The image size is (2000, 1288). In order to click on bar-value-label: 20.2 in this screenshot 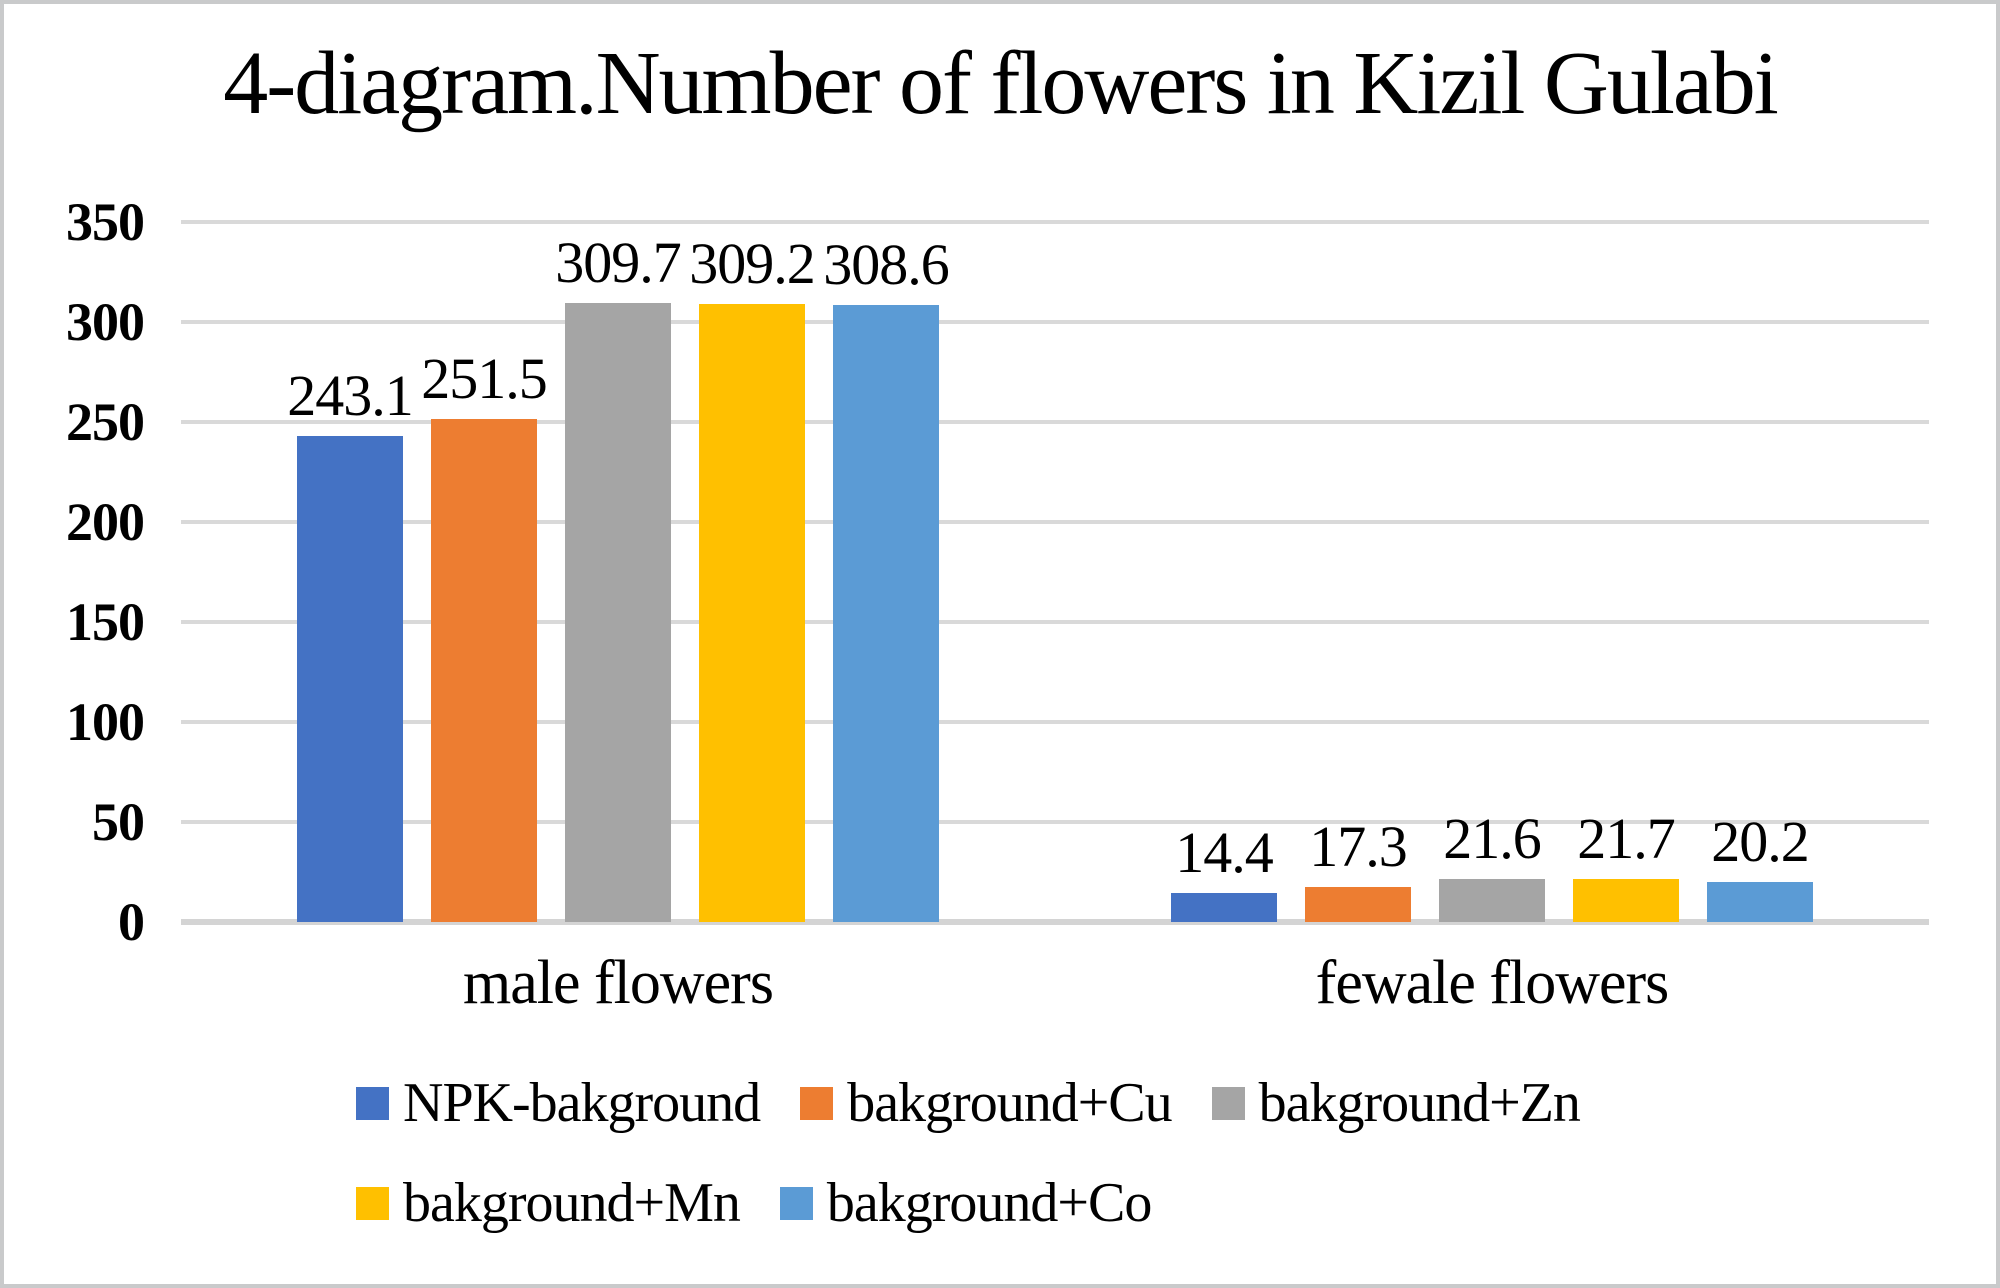, I will do `click(1760, 841)`.